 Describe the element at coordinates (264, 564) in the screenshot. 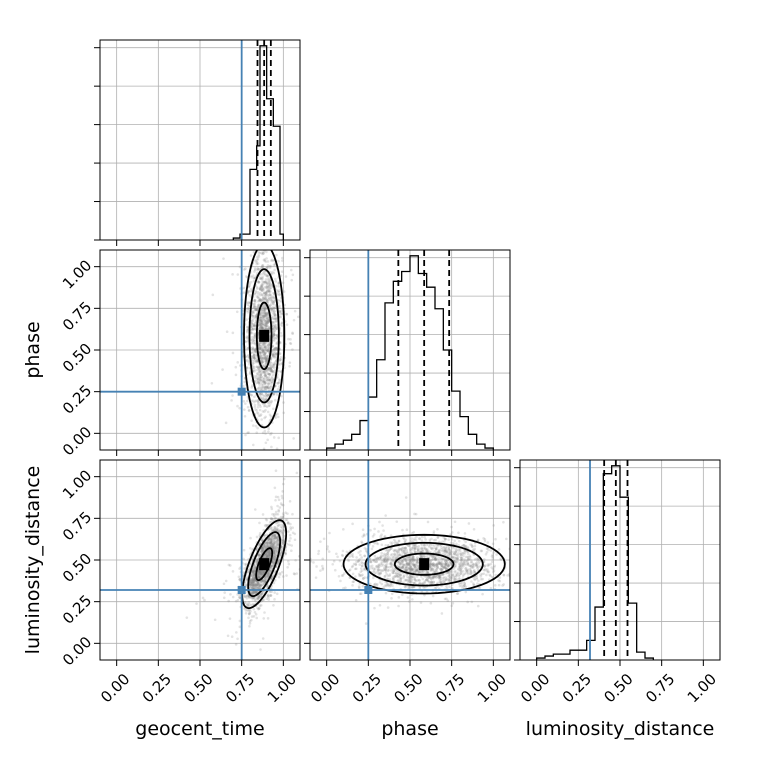

I see `contour-ring` at that location.